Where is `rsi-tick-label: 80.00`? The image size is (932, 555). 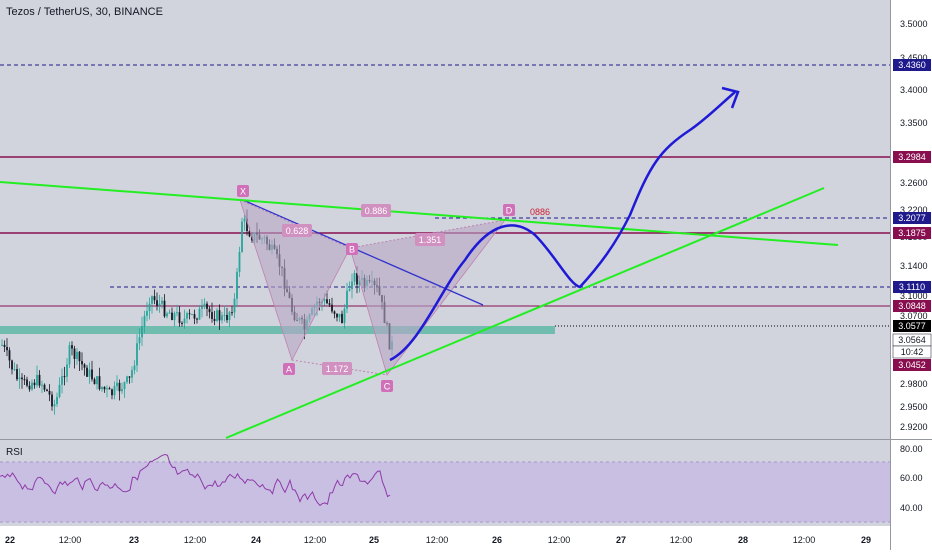 rsi-tick-label: 80.00 is located at coordinates (911, 449).